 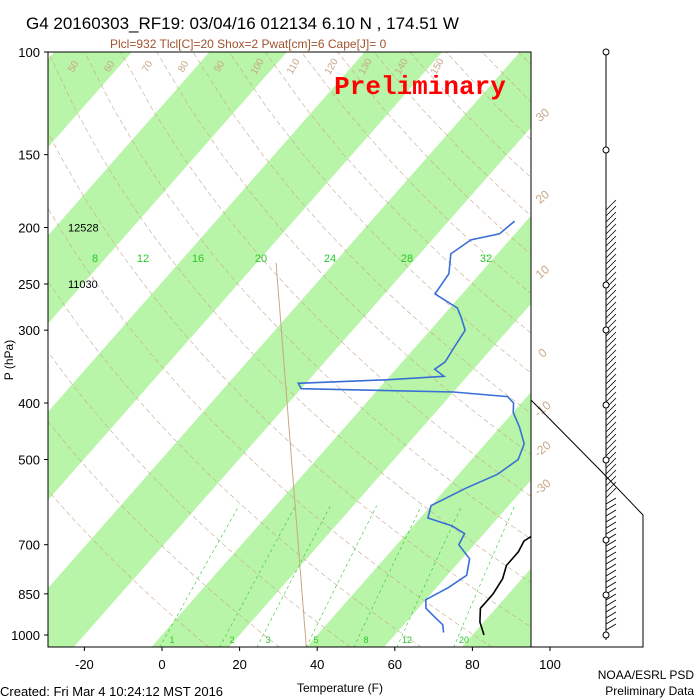 I want to click on y-tick-label: 100, so click(x=29, y=52).